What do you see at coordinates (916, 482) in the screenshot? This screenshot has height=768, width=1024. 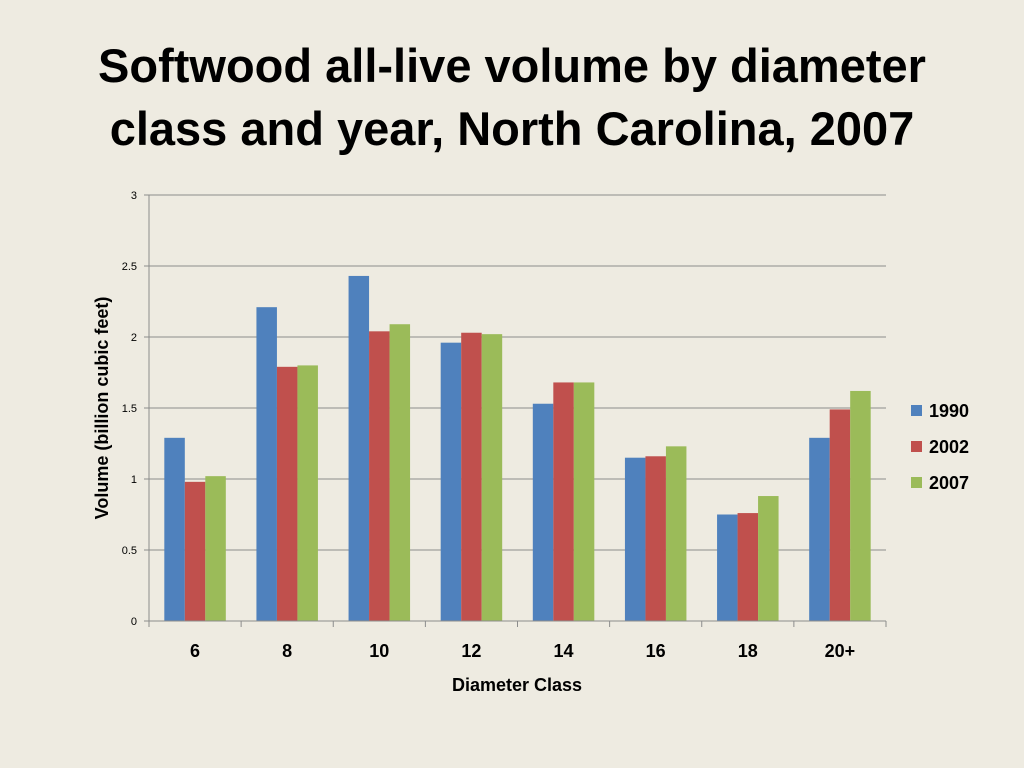 I see `legend-swatch-2007` at bounding box center [916, 482].